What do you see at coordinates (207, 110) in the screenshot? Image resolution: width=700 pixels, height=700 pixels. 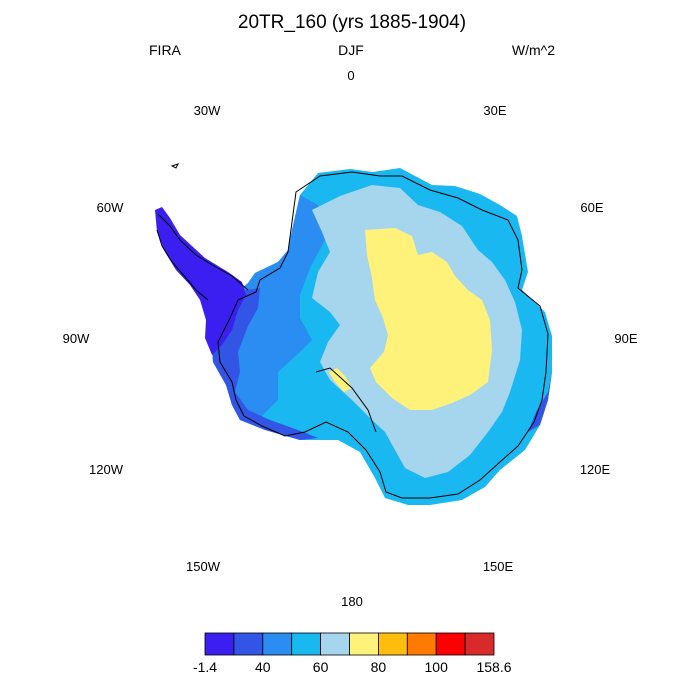 I see `lon-label-30w: 30W` at bounding box center [207, 110].